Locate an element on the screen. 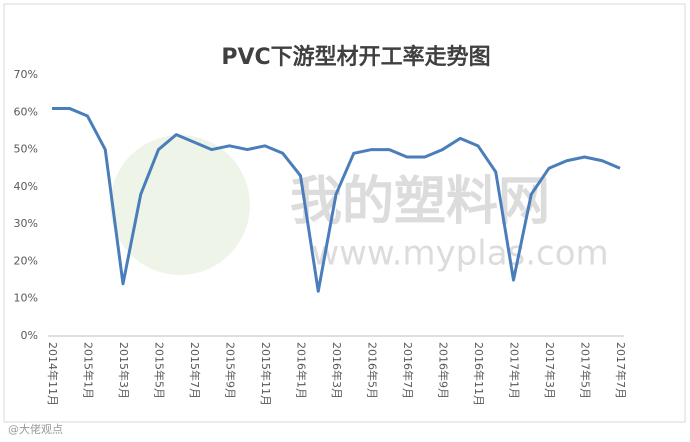  y-tick-label: 40% is located at coordinates (26, 186).